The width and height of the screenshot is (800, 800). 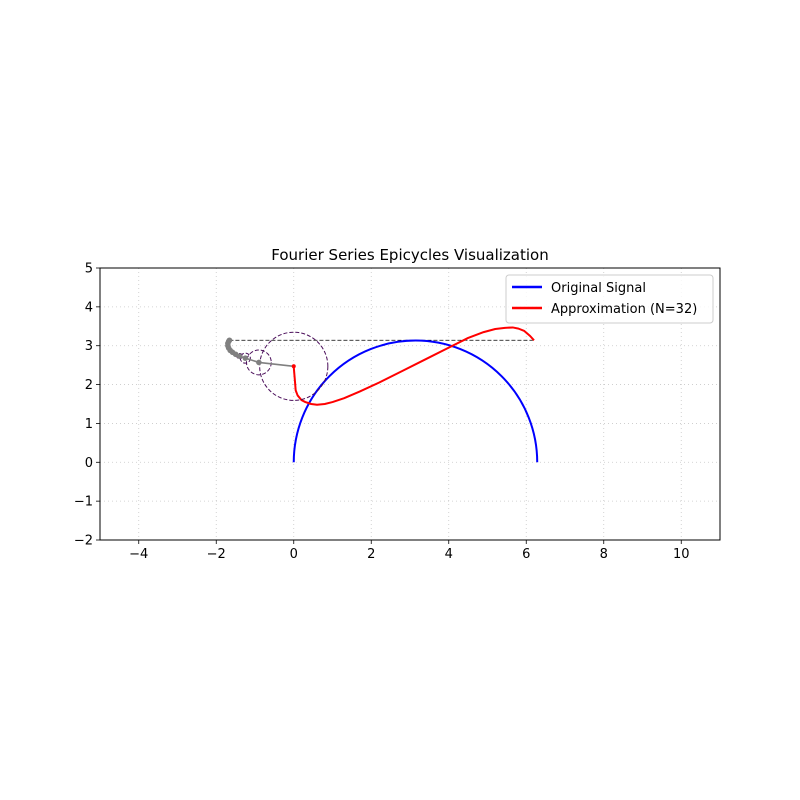 What do you see at coordinates (526, 554) in the screenshot?
I see `x-tick-label: 6` at bounding box center [526, 554].